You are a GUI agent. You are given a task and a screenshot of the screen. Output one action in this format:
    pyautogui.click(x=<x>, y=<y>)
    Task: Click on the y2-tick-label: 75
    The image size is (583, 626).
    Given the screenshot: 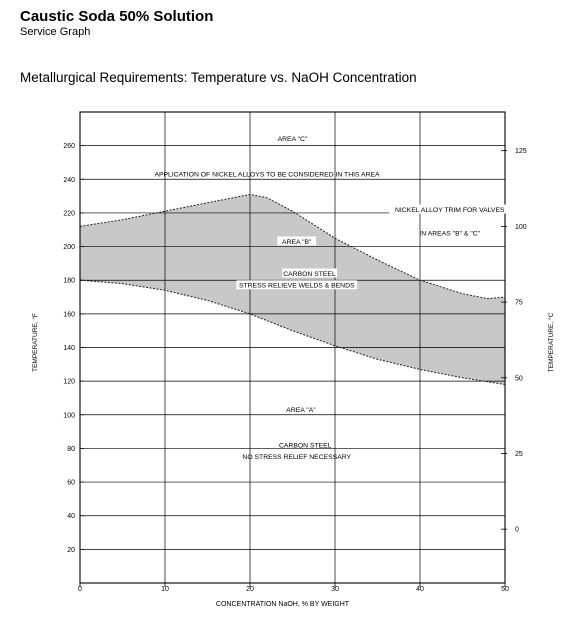 What is the action you would take?
    pyautogui.click(x=519, y=303)
    